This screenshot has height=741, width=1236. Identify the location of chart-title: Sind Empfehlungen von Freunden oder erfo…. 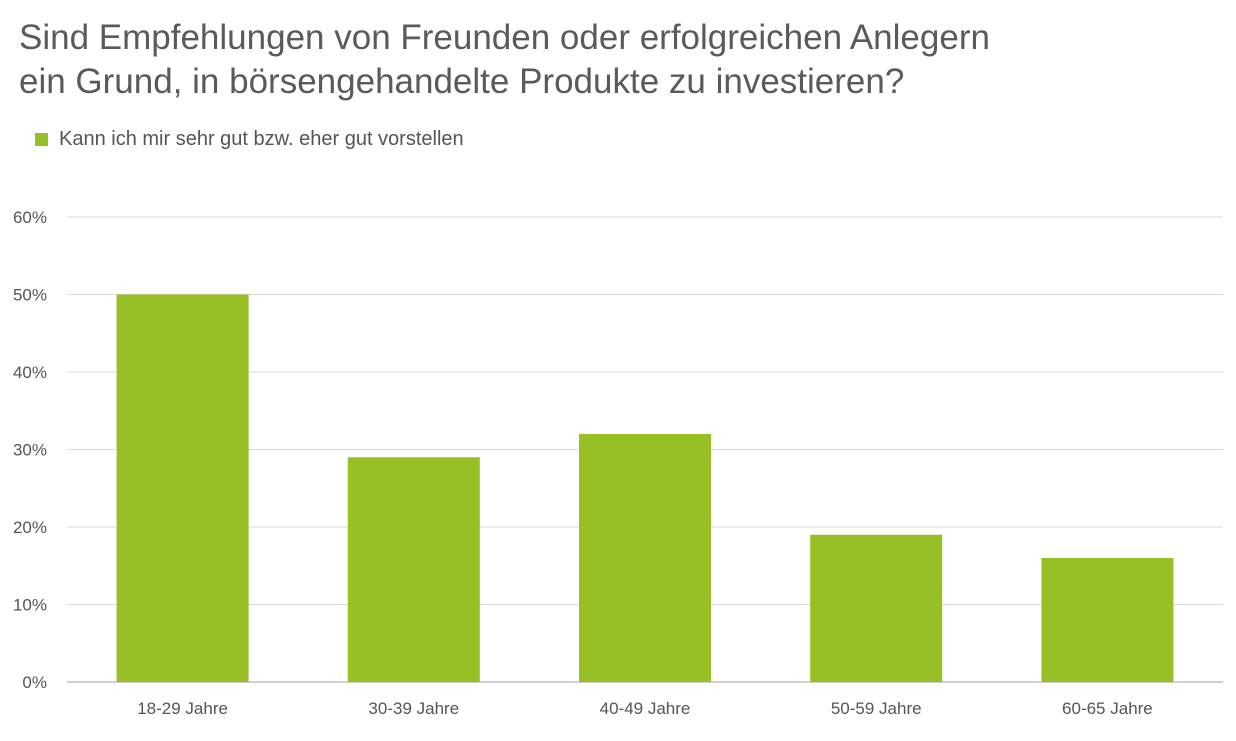
(569, 60).